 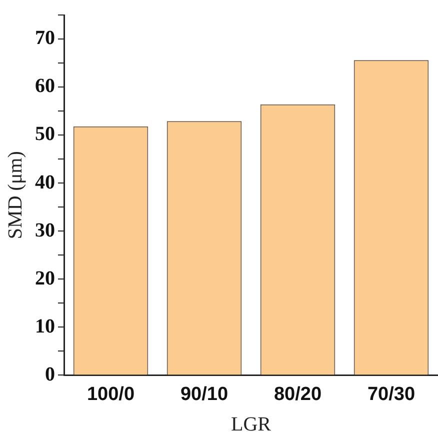 I want to click on y-tick-label: 0, so click(x=50, y=374).